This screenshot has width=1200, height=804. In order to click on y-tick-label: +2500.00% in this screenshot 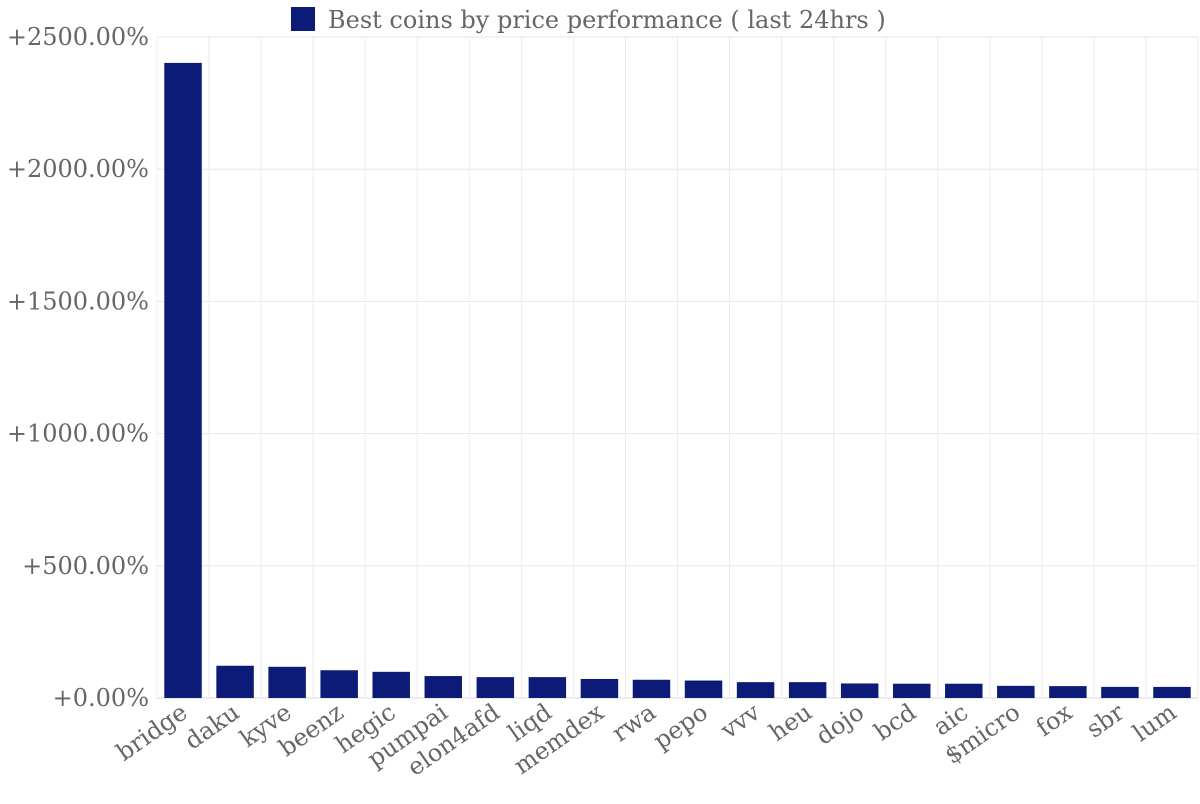, I will do `click(78, 37)`.